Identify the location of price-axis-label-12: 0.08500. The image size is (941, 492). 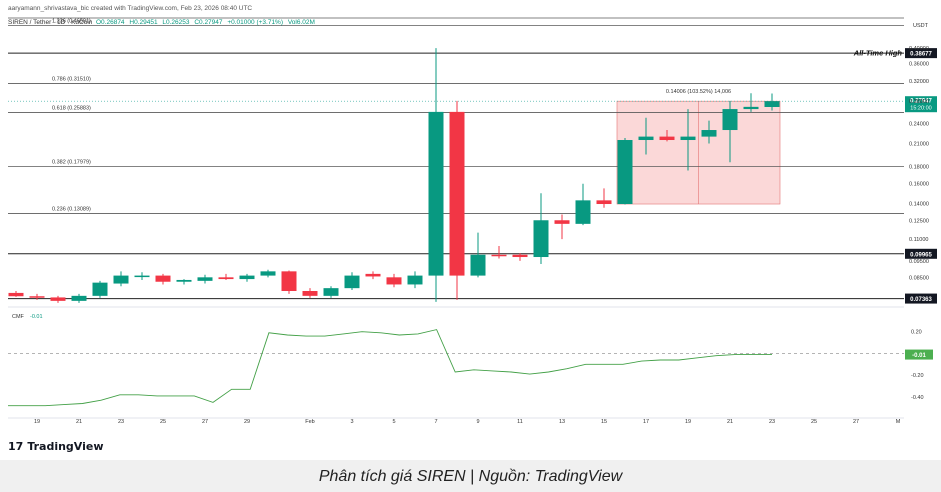
(919, 278).